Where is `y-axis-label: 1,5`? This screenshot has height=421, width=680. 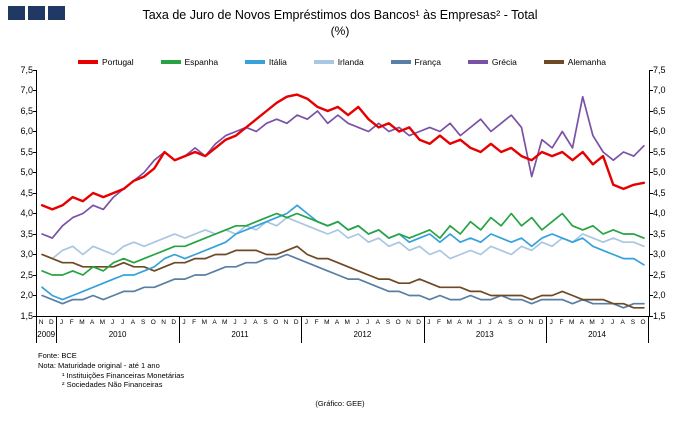
y-axis-label: 1,5 is located at coordinates (26, 315).